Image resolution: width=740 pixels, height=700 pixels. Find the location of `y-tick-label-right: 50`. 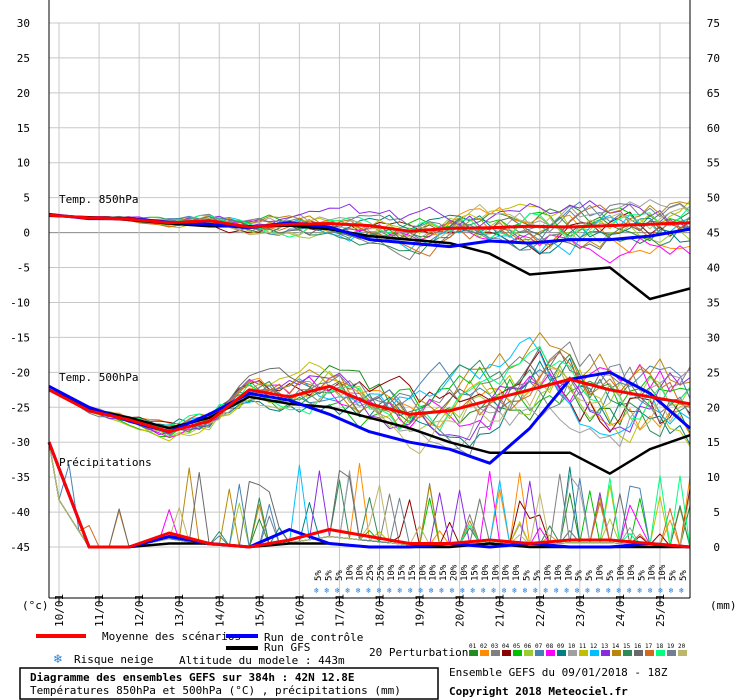

y-tick-label-right: 50 is located at coordinates (713, 198).